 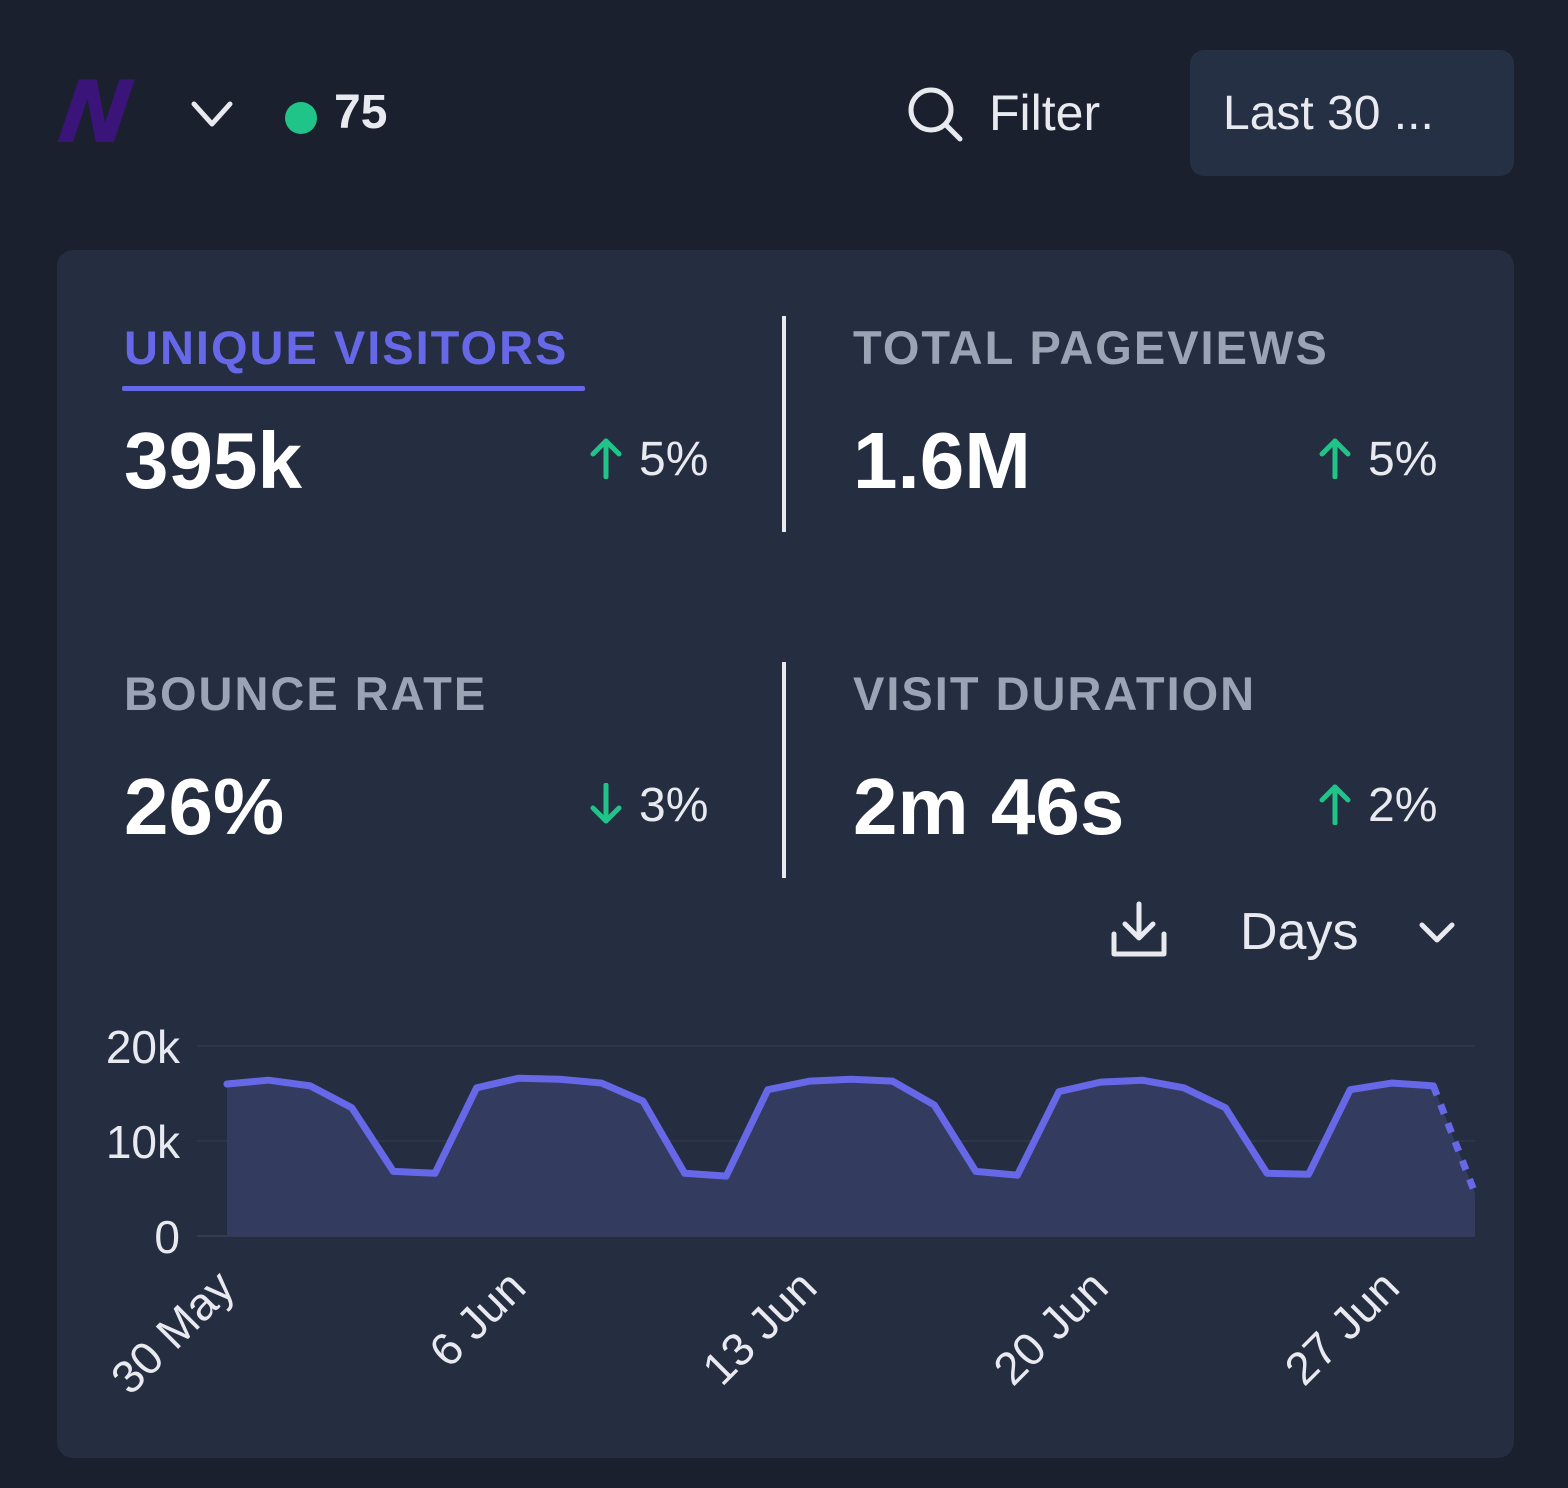 What do you see at coordinates (759, 1327) in the screenshot?
I see `x-tick-label: 13 Jun` at bounding box center [759, 1327].